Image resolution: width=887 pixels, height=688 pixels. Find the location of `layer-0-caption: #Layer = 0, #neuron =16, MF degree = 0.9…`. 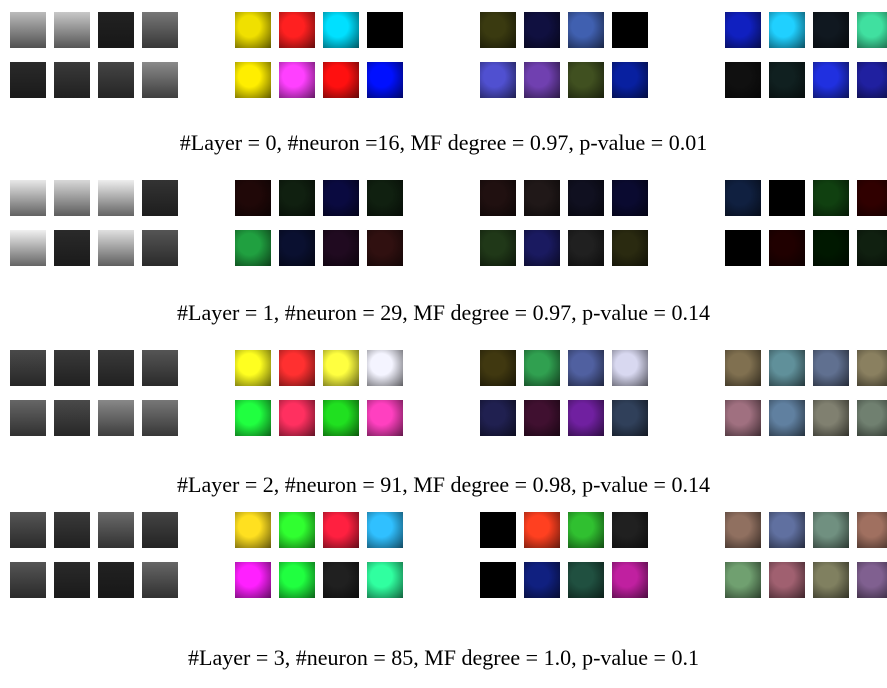

layer-0-caption: #Layer = 0, #neuron =16, MF degree = 0.9… is located at coordinates (443, 142).